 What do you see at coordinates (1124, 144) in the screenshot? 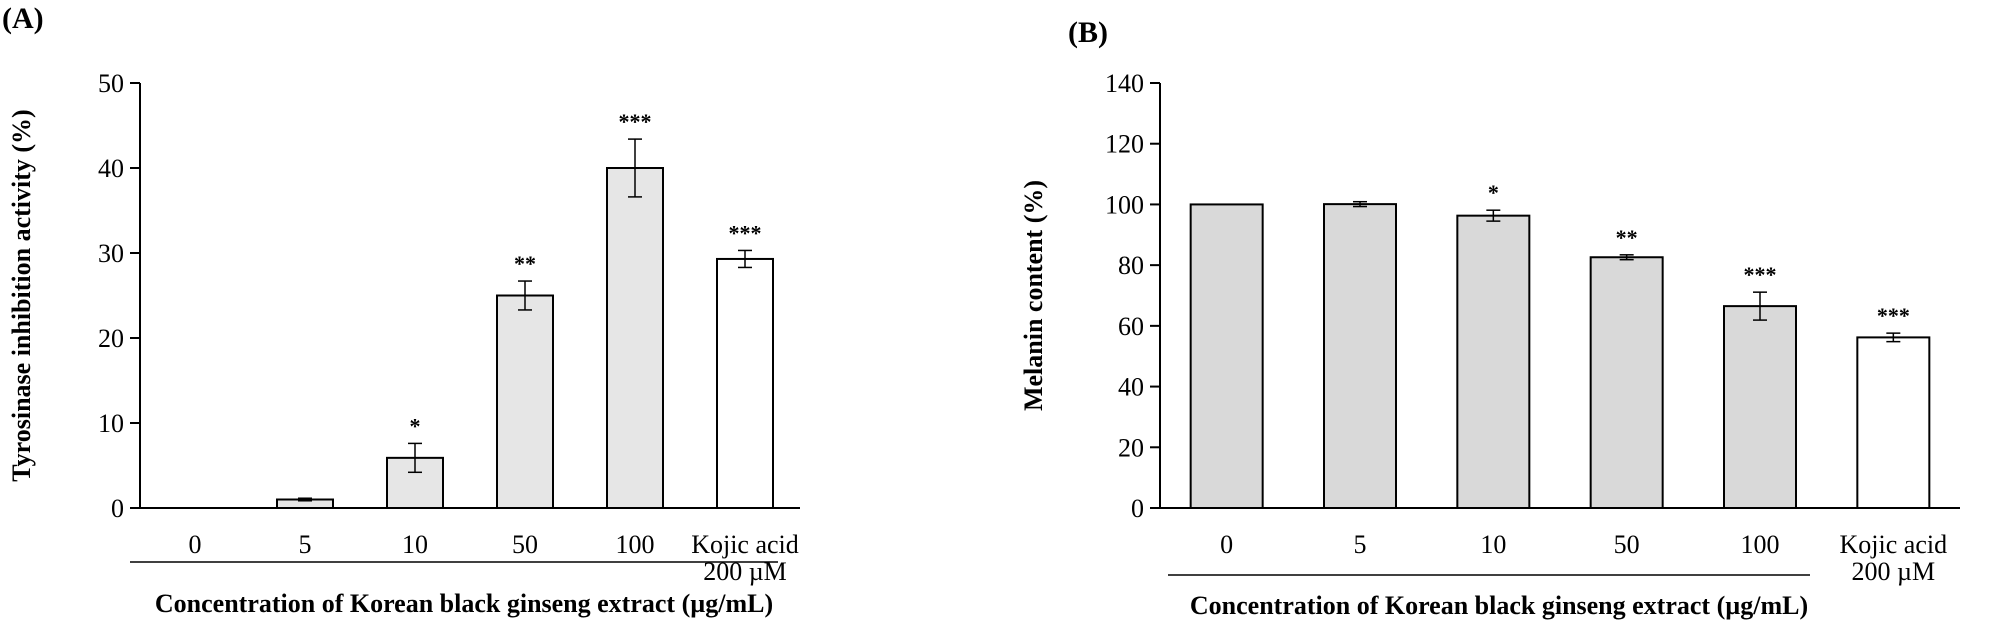
I see `y-tick-label-b: 120` at bounding box center [1124, 144].